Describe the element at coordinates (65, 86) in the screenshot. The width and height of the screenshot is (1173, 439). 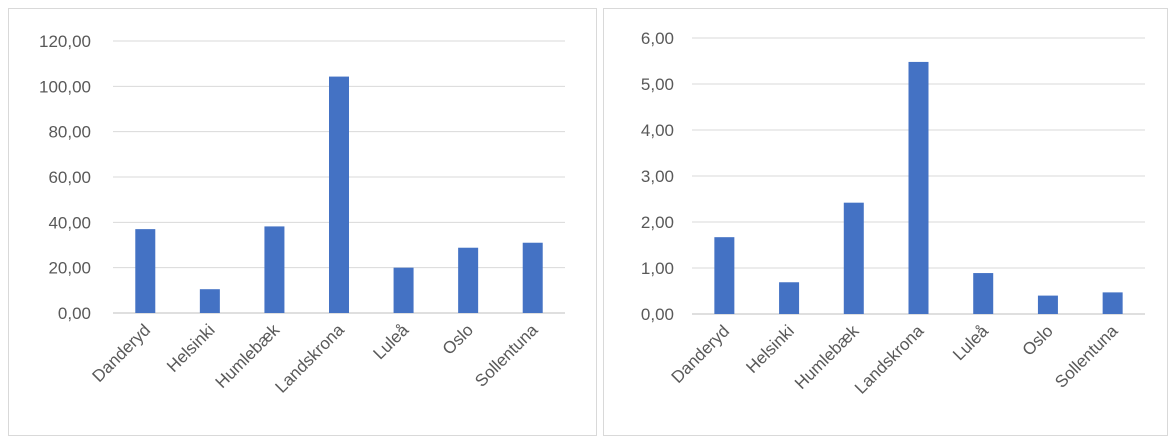
I see `left-y-tick-label: 100,00` at that location.